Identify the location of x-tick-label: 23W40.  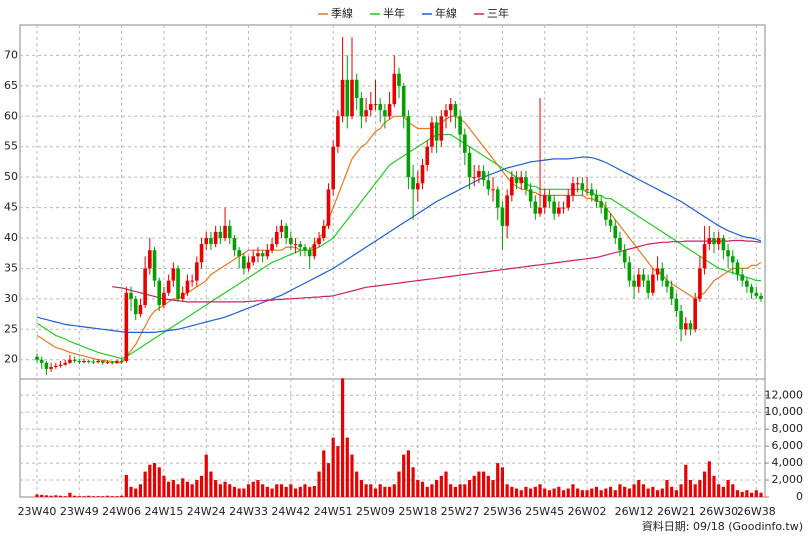
(37, 511).